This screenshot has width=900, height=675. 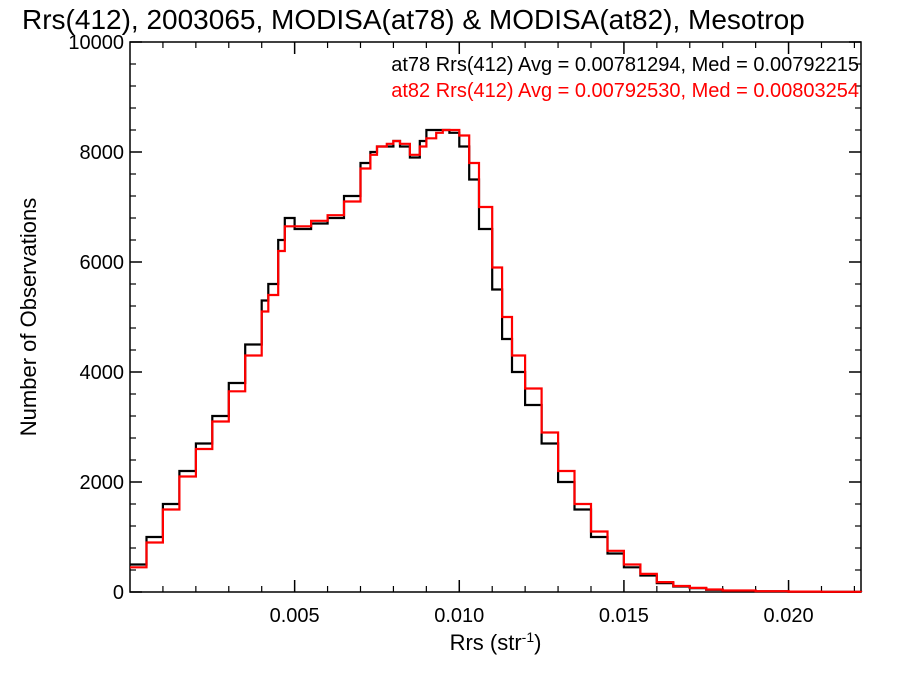 What do you see at coordinates (96, 43) in the screenshot?
I see `y-tick-label: 10000` at bounding box center [96, 43].